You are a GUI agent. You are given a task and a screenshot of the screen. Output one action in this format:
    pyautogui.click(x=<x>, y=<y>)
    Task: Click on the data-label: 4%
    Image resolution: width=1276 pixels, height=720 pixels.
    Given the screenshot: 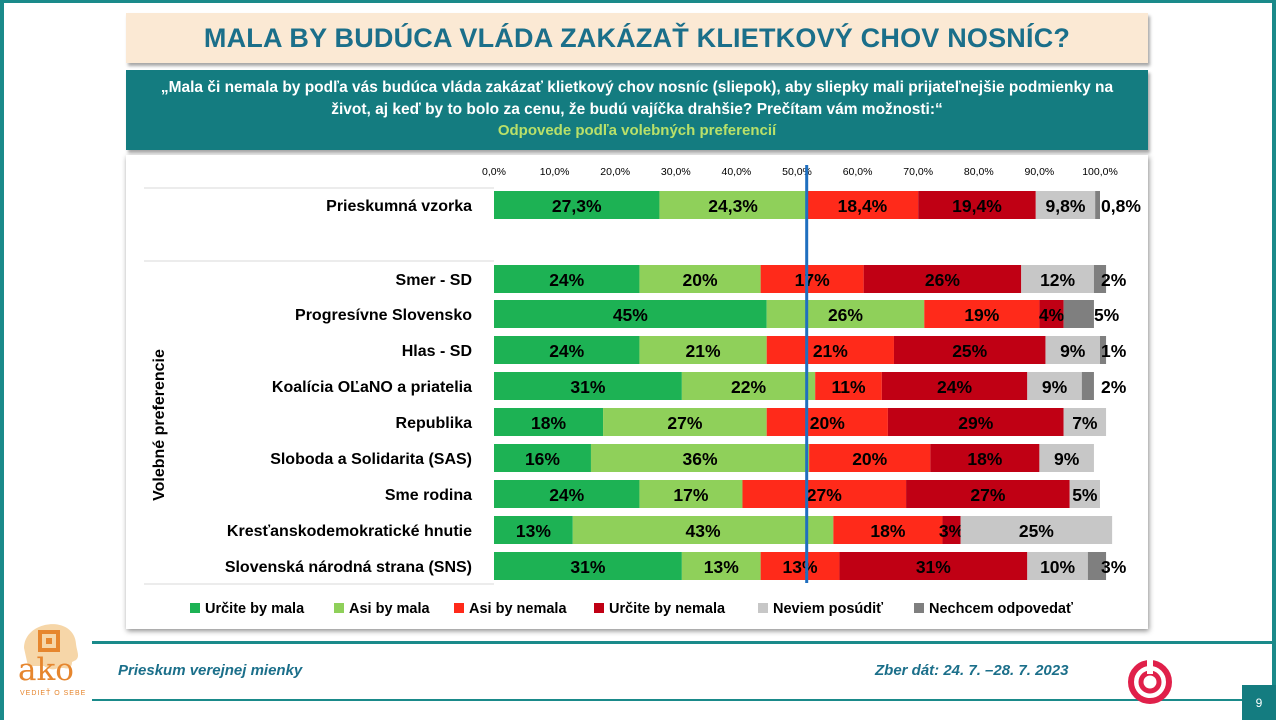 What is the action you would take?
    pyautogui.click(x=1052, y=315)
    